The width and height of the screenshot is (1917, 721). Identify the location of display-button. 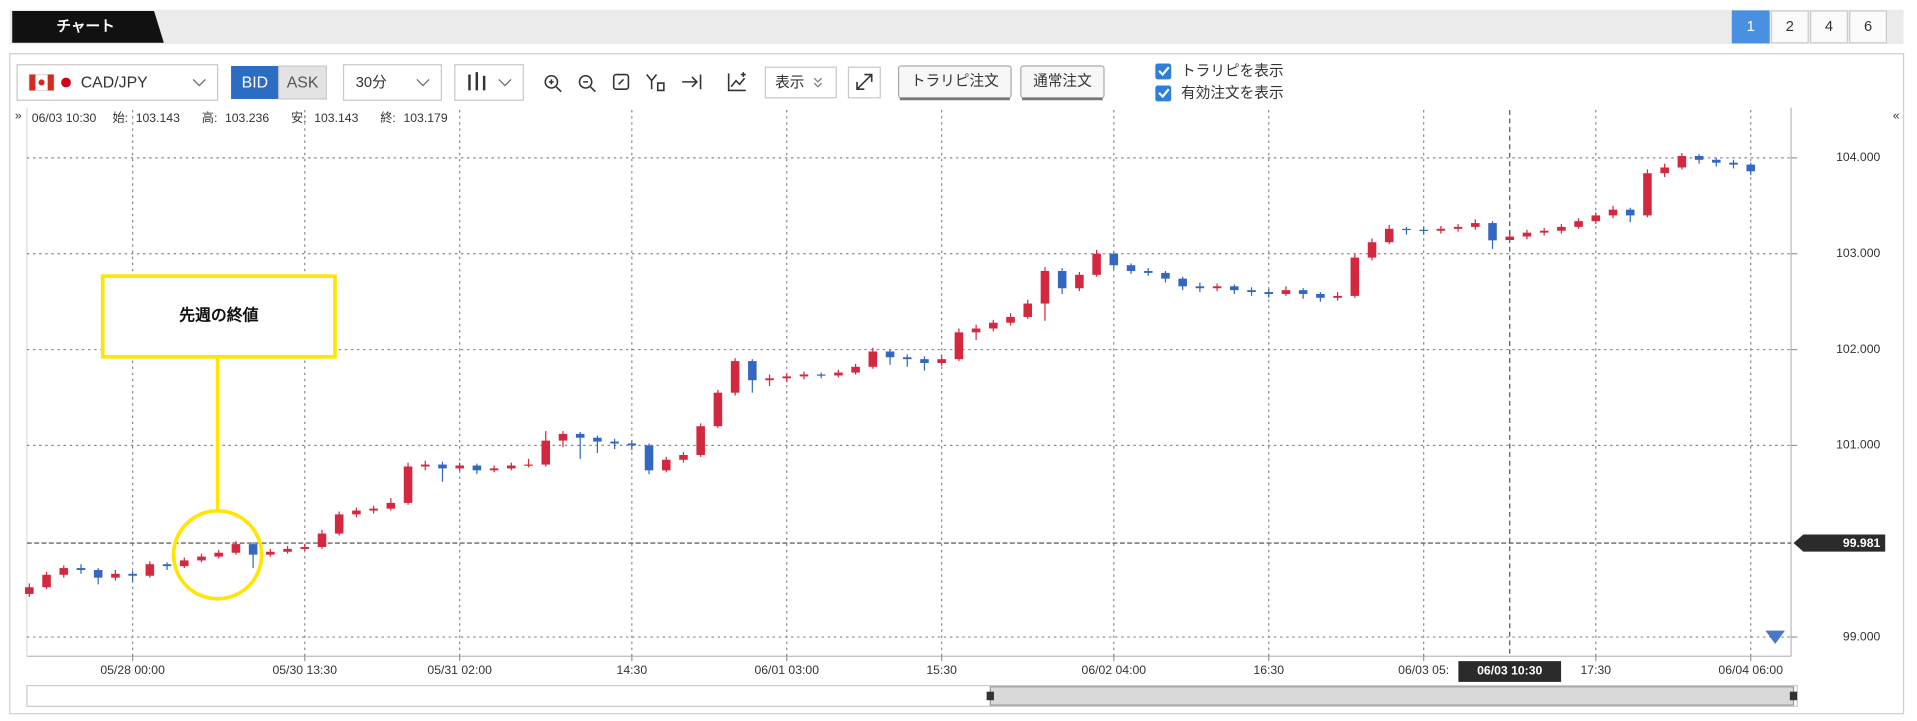
(800, 82).